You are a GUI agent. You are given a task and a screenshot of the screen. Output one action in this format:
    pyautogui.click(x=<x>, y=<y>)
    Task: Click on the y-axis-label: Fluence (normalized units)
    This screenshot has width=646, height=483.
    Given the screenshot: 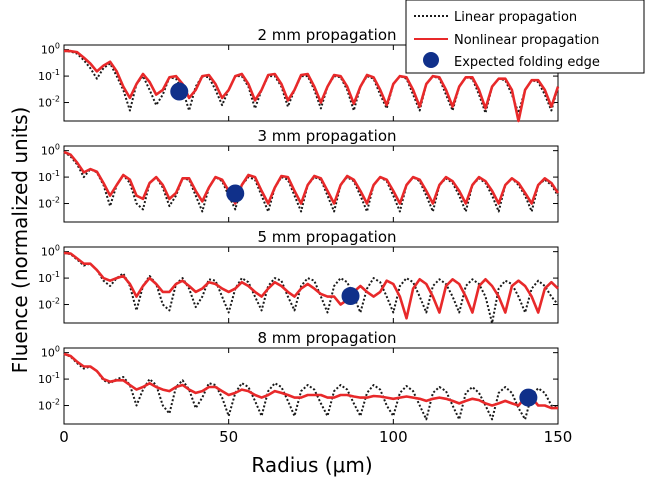 What is the action you would take?
    pyautogui.click(x=20, y=240)
    